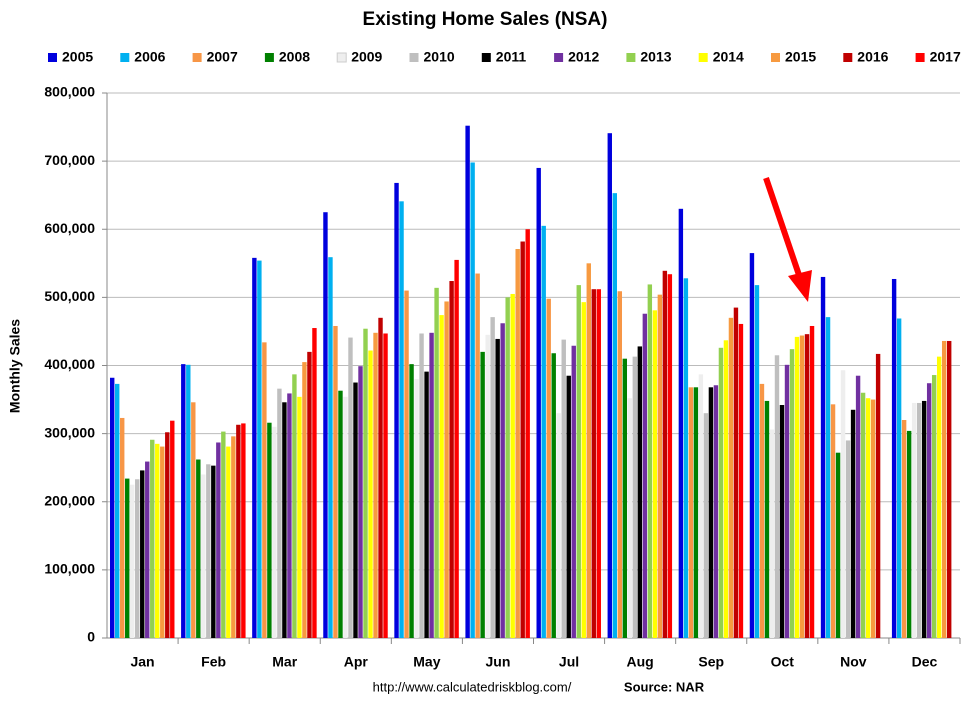 The height and width of the screenshot is (709, 971). Describe the element at coordinates (91, 637) in the screenshot. I see `y-tick-label: 0` at that location.